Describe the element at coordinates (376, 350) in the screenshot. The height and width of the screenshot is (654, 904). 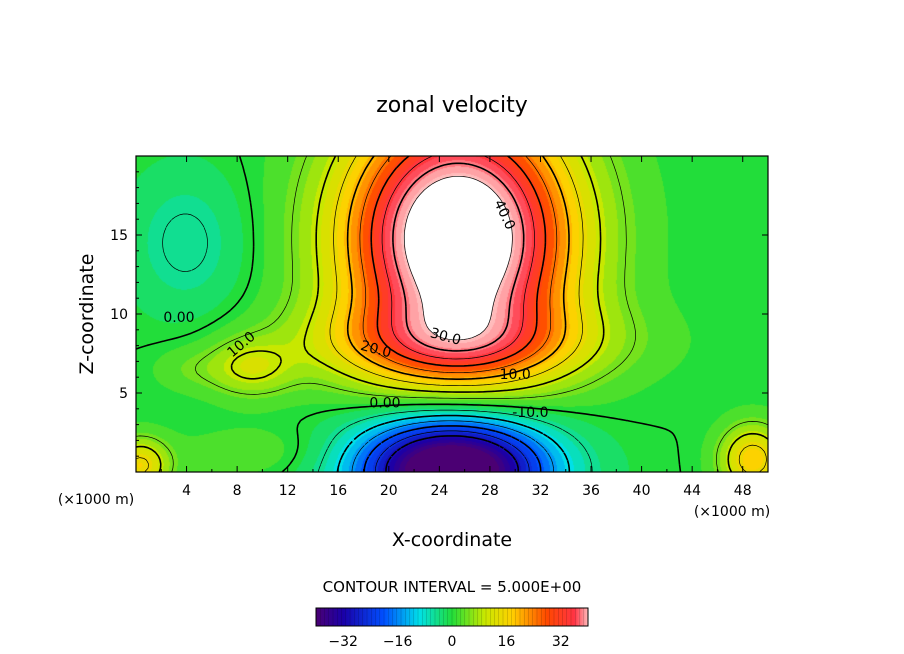
I see `contour-label: 20.0` at that location.